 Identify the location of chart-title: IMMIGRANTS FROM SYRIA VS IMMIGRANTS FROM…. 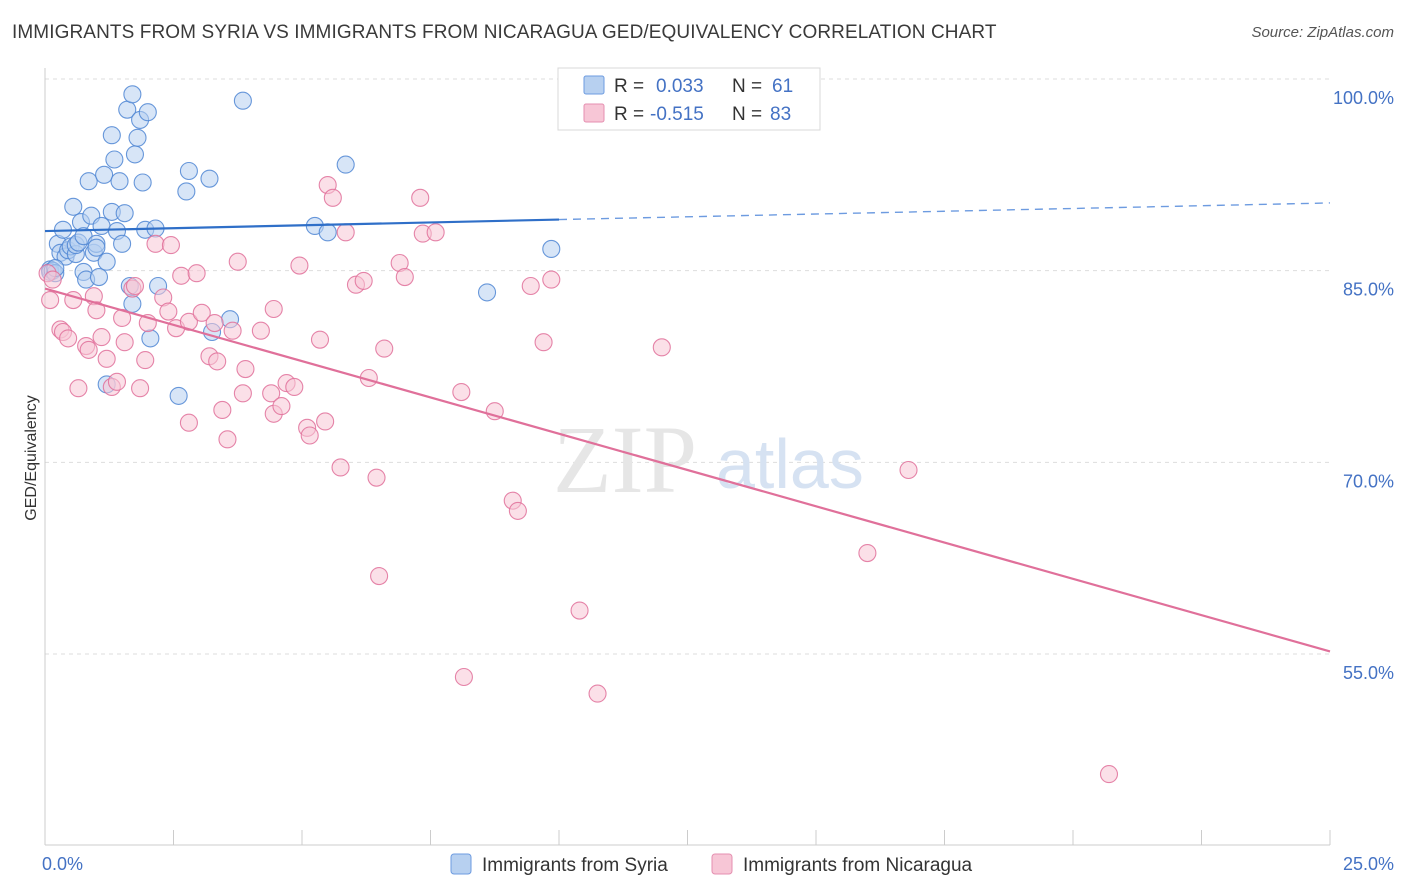
(504, 32).